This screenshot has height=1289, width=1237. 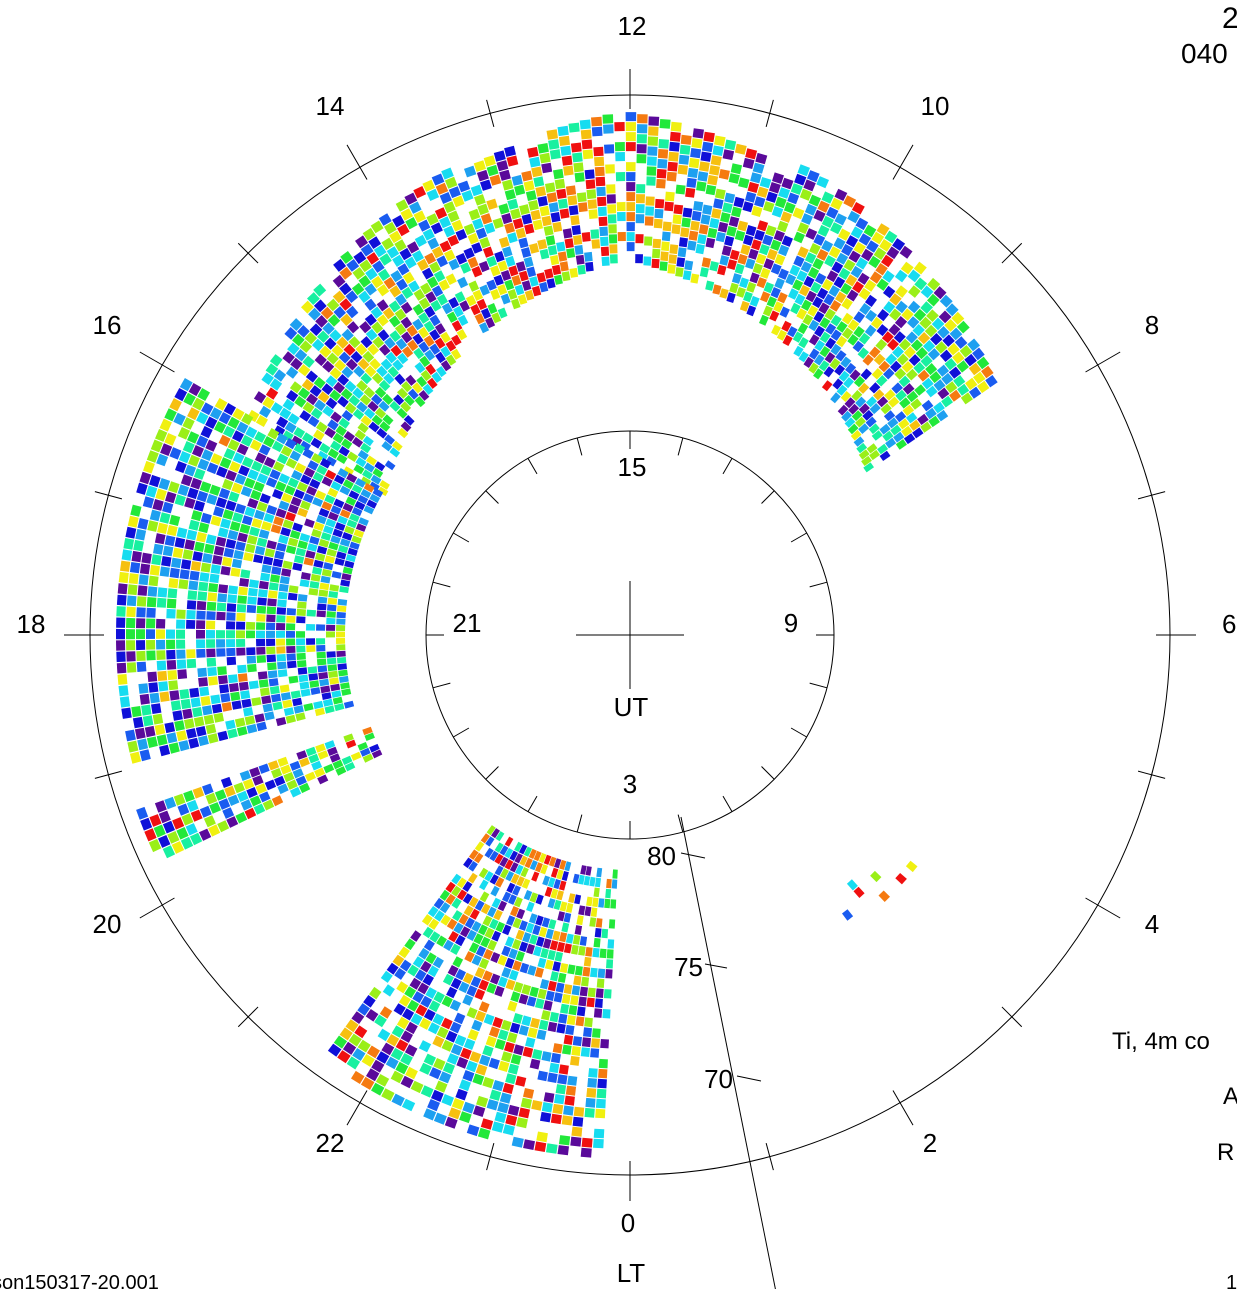 I want to click on filename-label: son150317-20.001, so click(x=79, y=1280).